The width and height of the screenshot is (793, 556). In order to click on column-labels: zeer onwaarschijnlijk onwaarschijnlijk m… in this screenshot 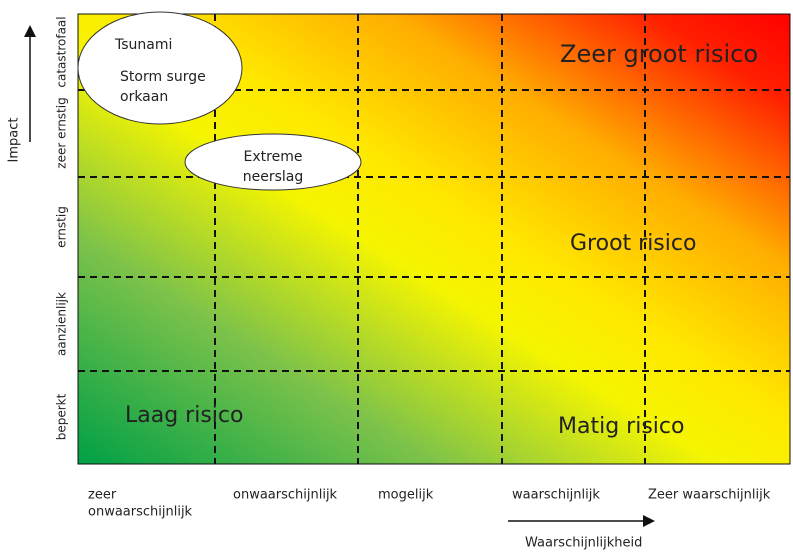, I will do `click(429, 504)`.